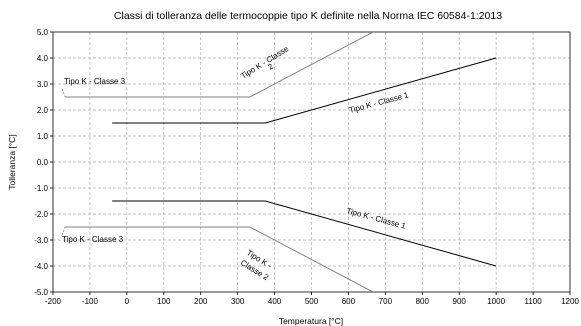 The image size is (581, 326). Describe the element at coordinates (41, 240) in the screenshot. I see `y-tick-label: -3.0` at that location.